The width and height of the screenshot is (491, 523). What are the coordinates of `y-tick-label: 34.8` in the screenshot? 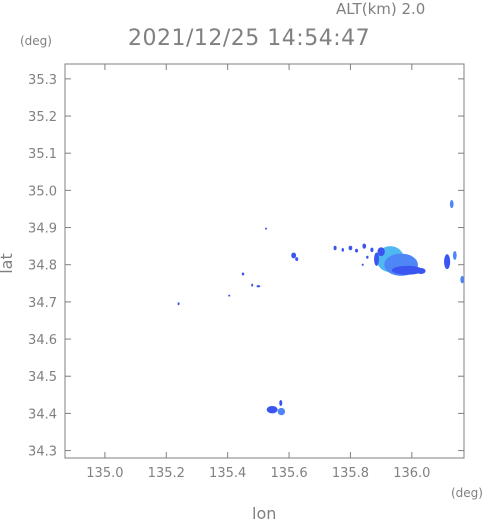 It's located at (42, 266).